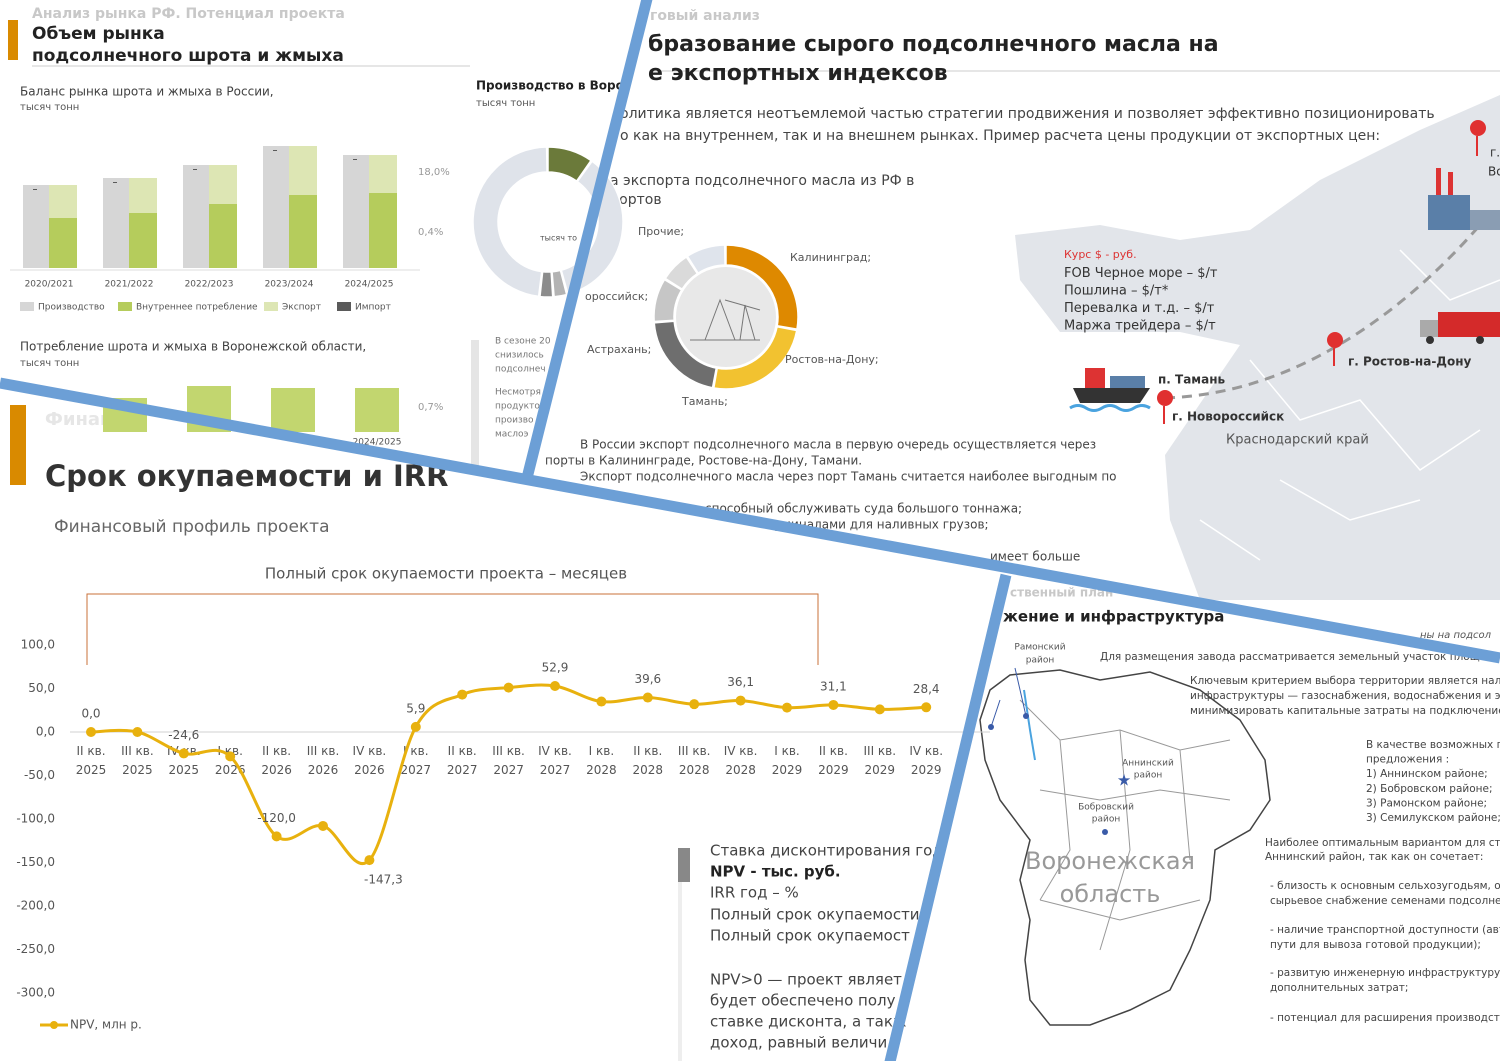  I want to click on title: Объем рынка, so click(98, 34).